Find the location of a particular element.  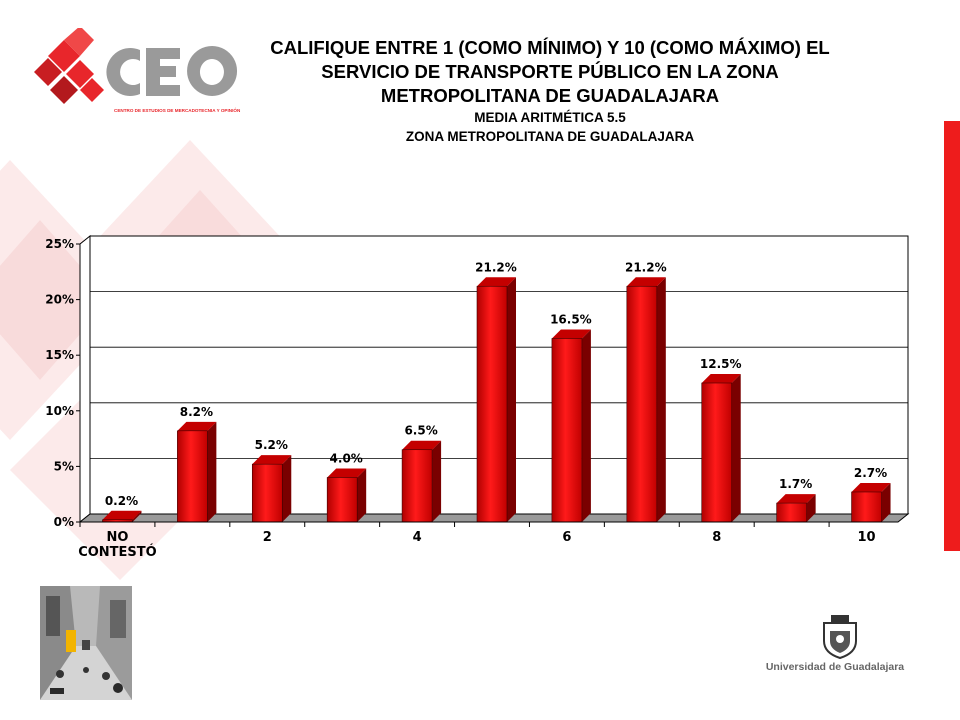

x-tick-label: 6 is located at coordinates (566, 537).